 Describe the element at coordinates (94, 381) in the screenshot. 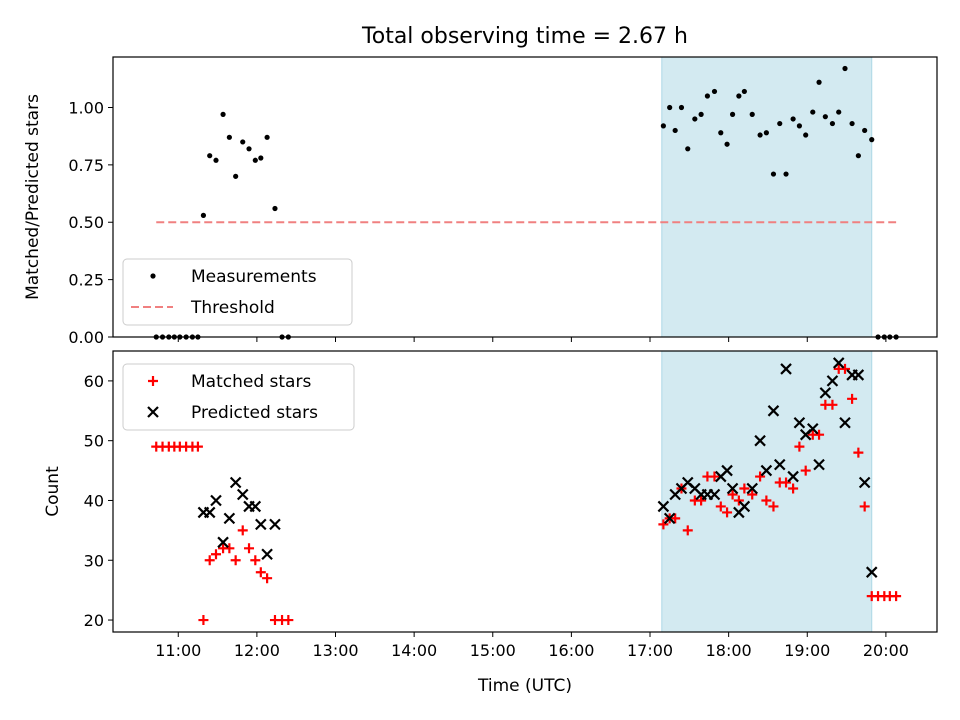

I see `y-tick-label: 60` at that location.